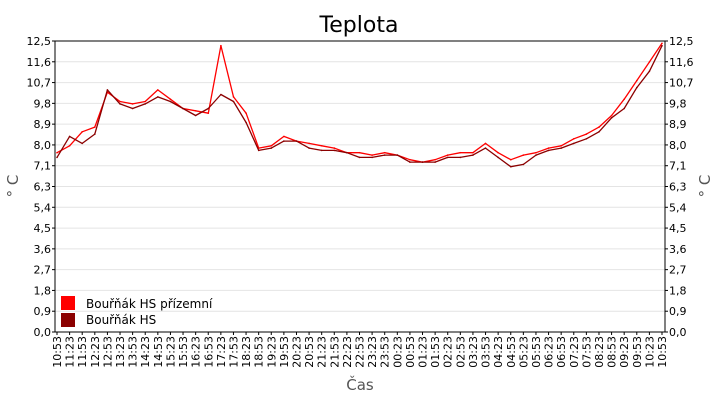 This screenshot has height=400, width=720. I want to click on x-tick-label: 04:53, so click(511, 352).